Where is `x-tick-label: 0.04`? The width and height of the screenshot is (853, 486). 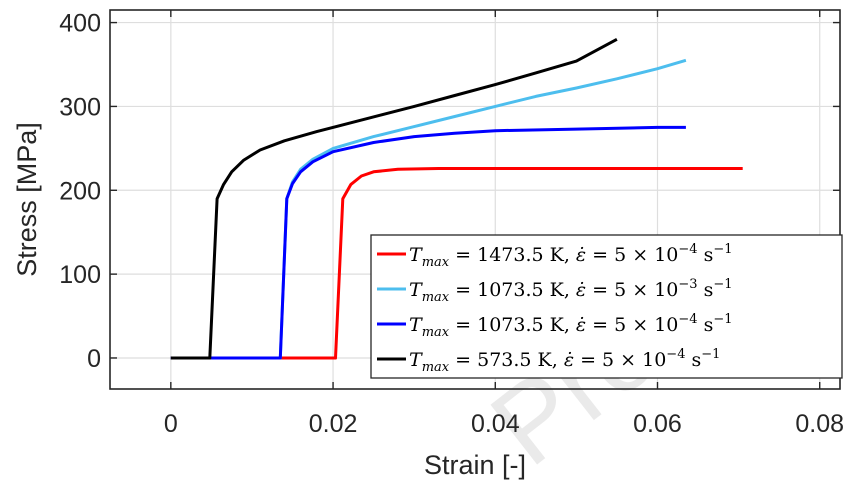
x-tick-label: 0.04 is located at coordinates (495, 424).